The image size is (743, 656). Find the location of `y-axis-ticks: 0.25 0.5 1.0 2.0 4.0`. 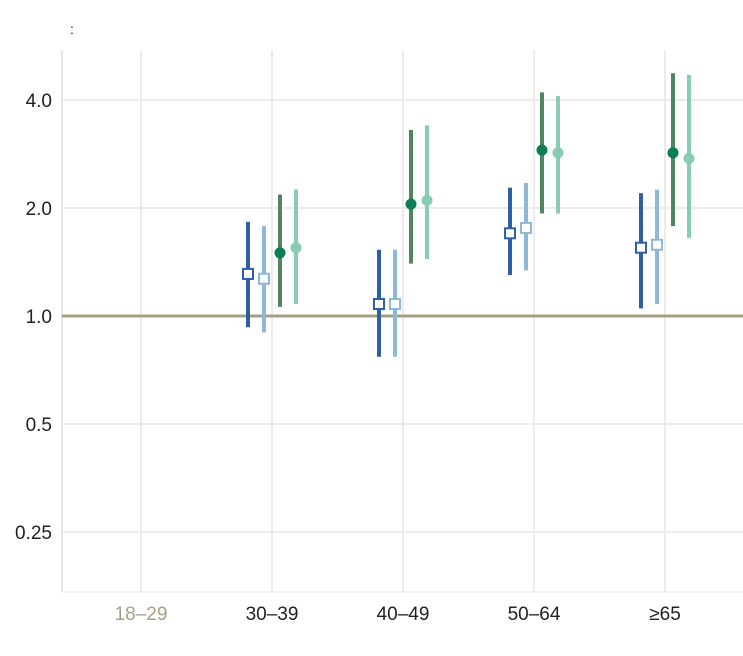

y-axis-ticks: 0.25 0.5 1.0 2.0 4.0 is located at coordinates (33, 317).